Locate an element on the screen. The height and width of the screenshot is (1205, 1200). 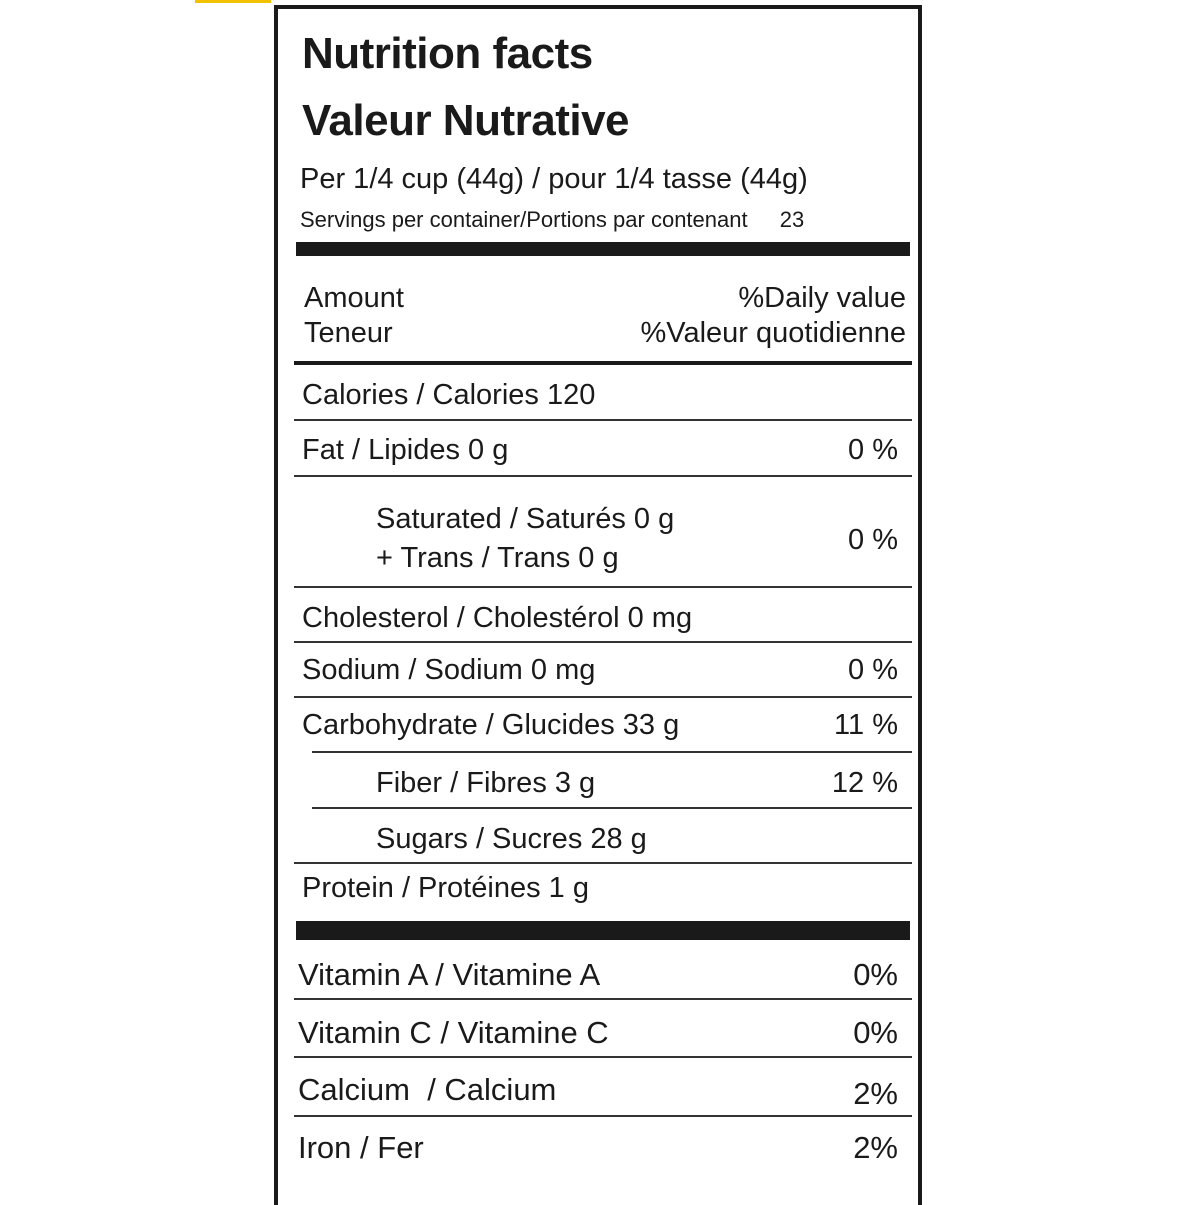
header-teneur: Teneur is located at coordinates (348, 333).